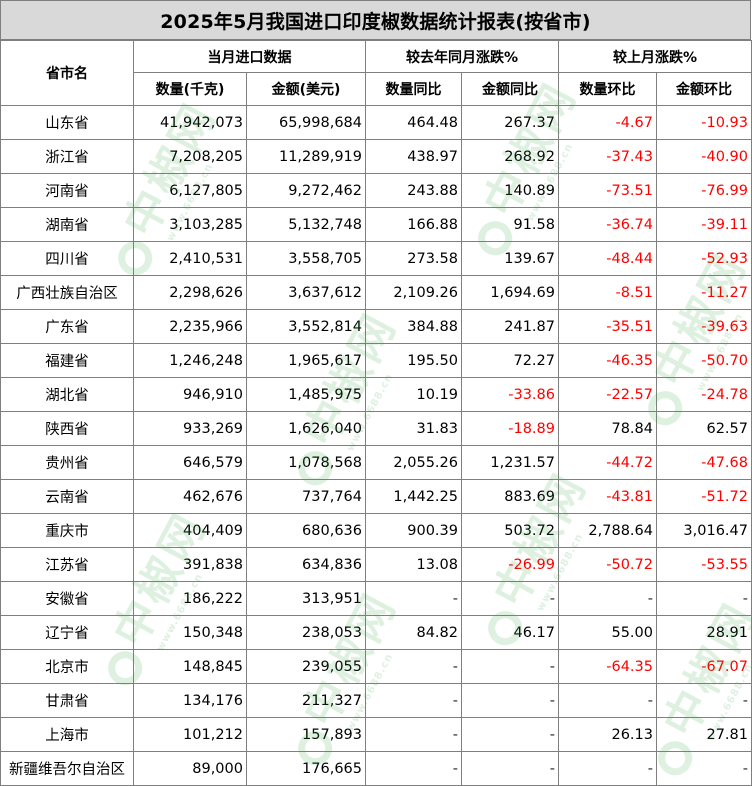 This screenshot has width=752, height=786. I want to click on table-row: 新疆维吾尔自治区 89,000 176,665- - - -, so click(376, 768).